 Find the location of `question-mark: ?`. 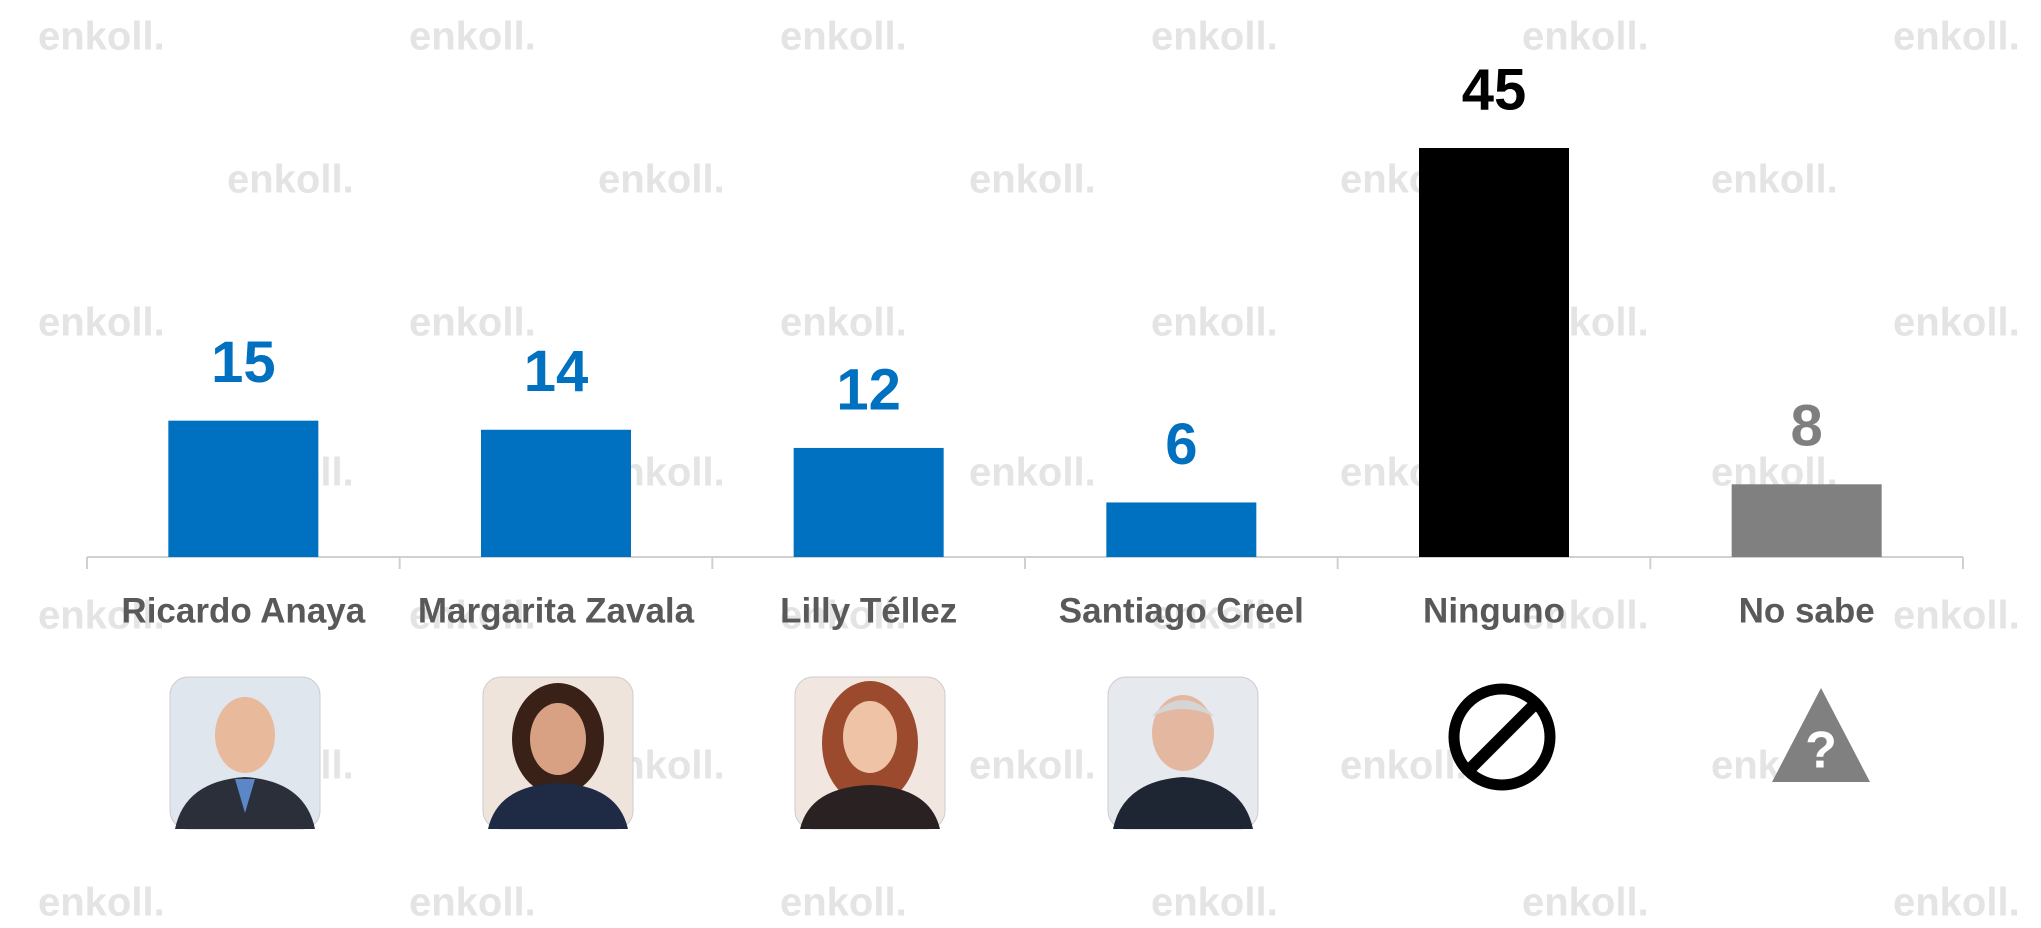

question-mark: ? is located at coordinates (1821, 751).